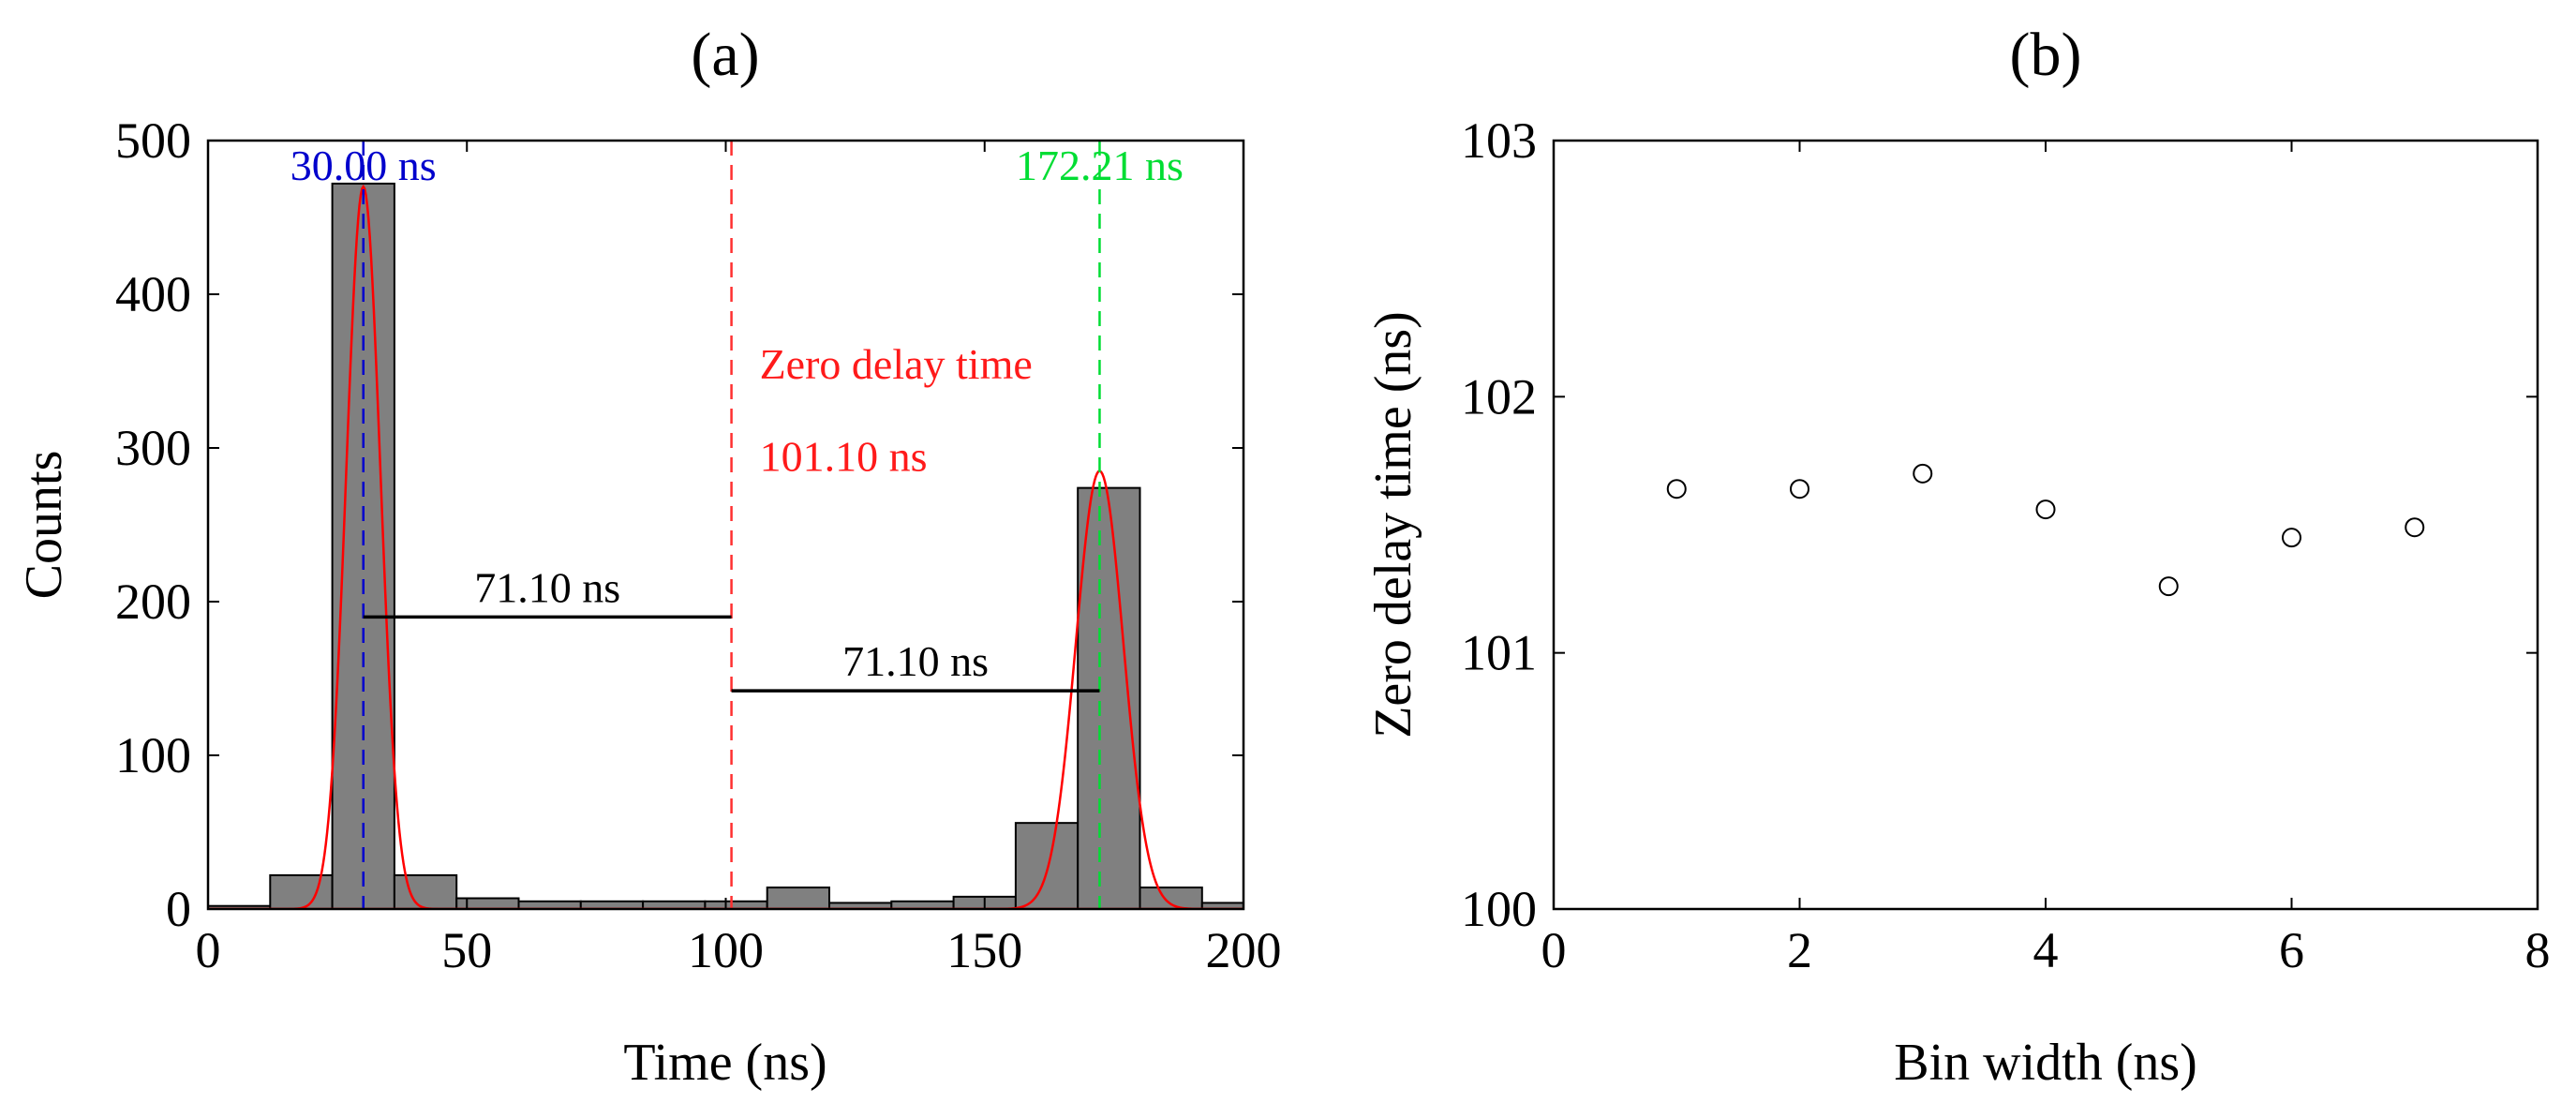 The height and width of the screenshot is (1103, 2576). Describe the element at coordinates (363, 165) in the screenshot. I see `peak-label: 30.00 ns` at that location.